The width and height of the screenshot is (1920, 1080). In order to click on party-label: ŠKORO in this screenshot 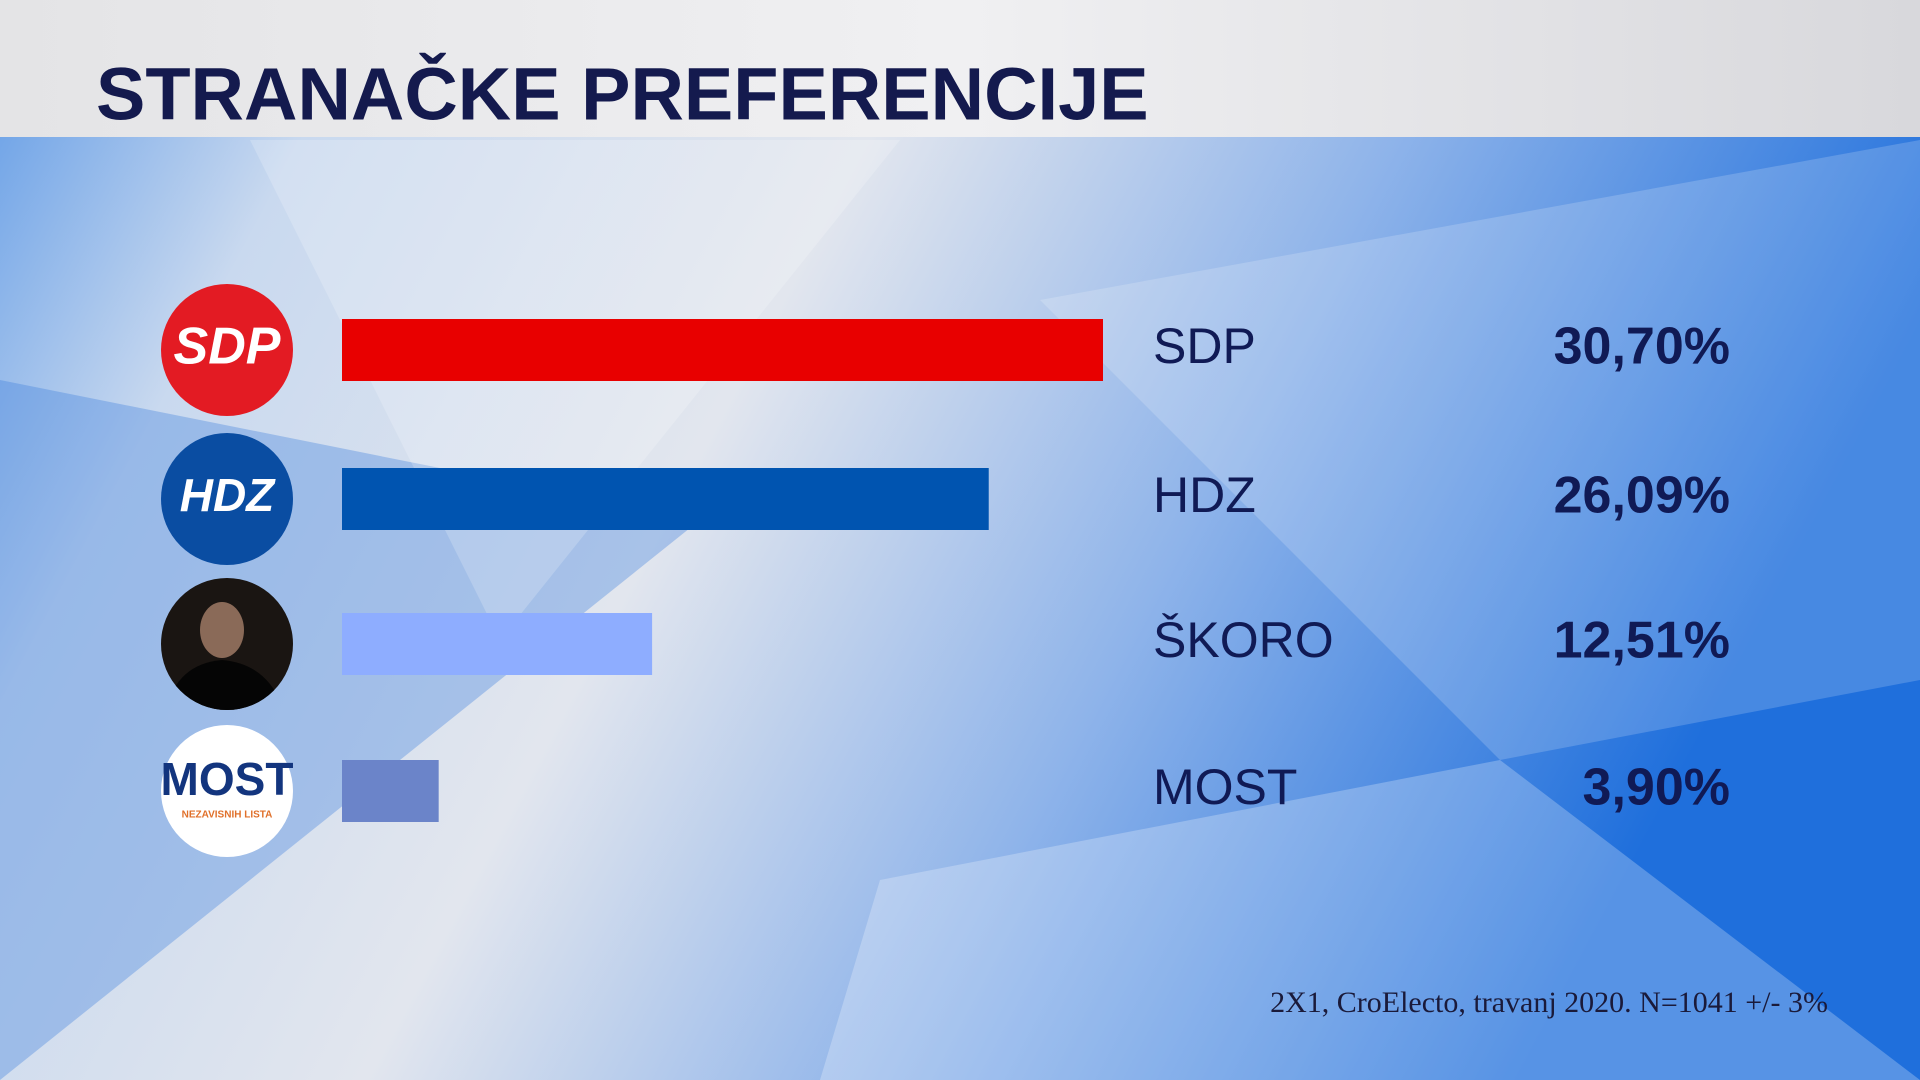, I will do `click(1243, 640)`.